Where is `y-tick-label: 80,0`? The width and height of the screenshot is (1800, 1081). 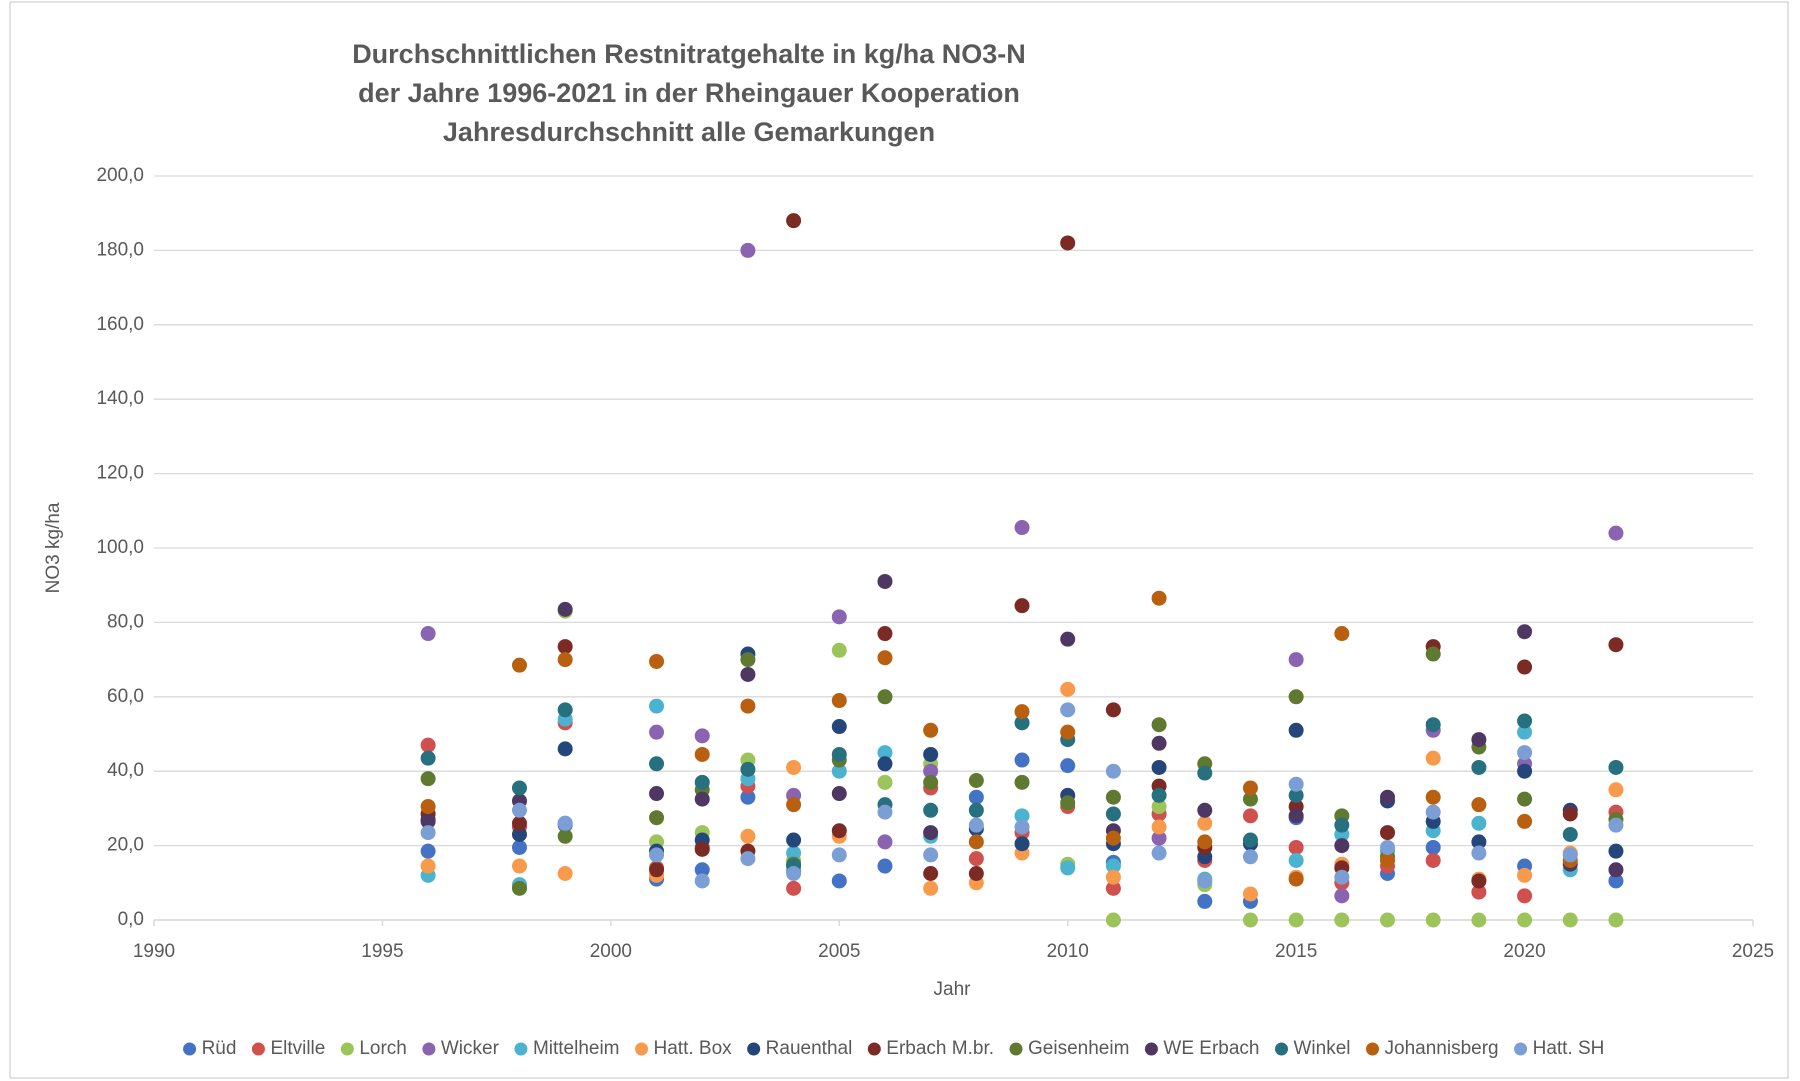 y-tick-label: 80,0 is located at coordinates (125, 621).